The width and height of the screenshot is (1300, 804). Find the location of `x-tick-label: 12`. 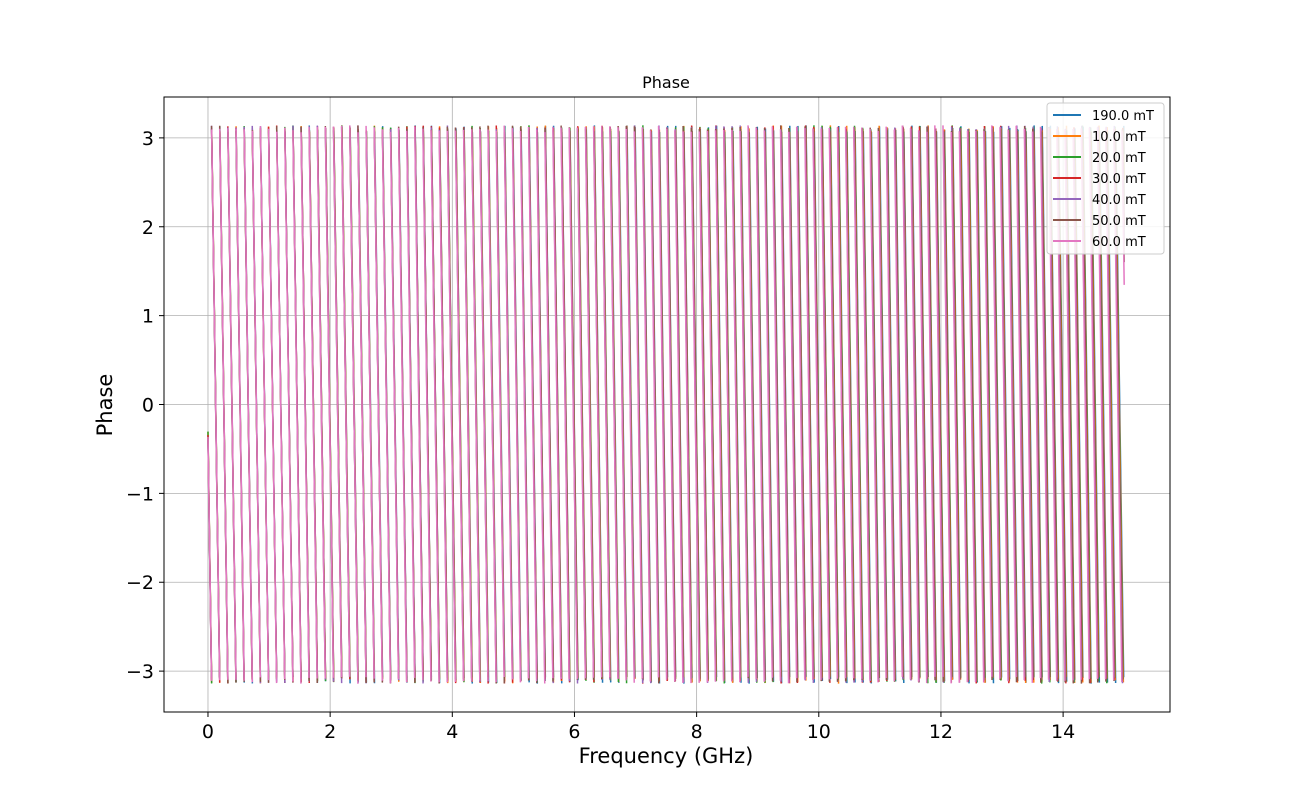

x-tick-label: 12 is located at coordinates (941, 732).